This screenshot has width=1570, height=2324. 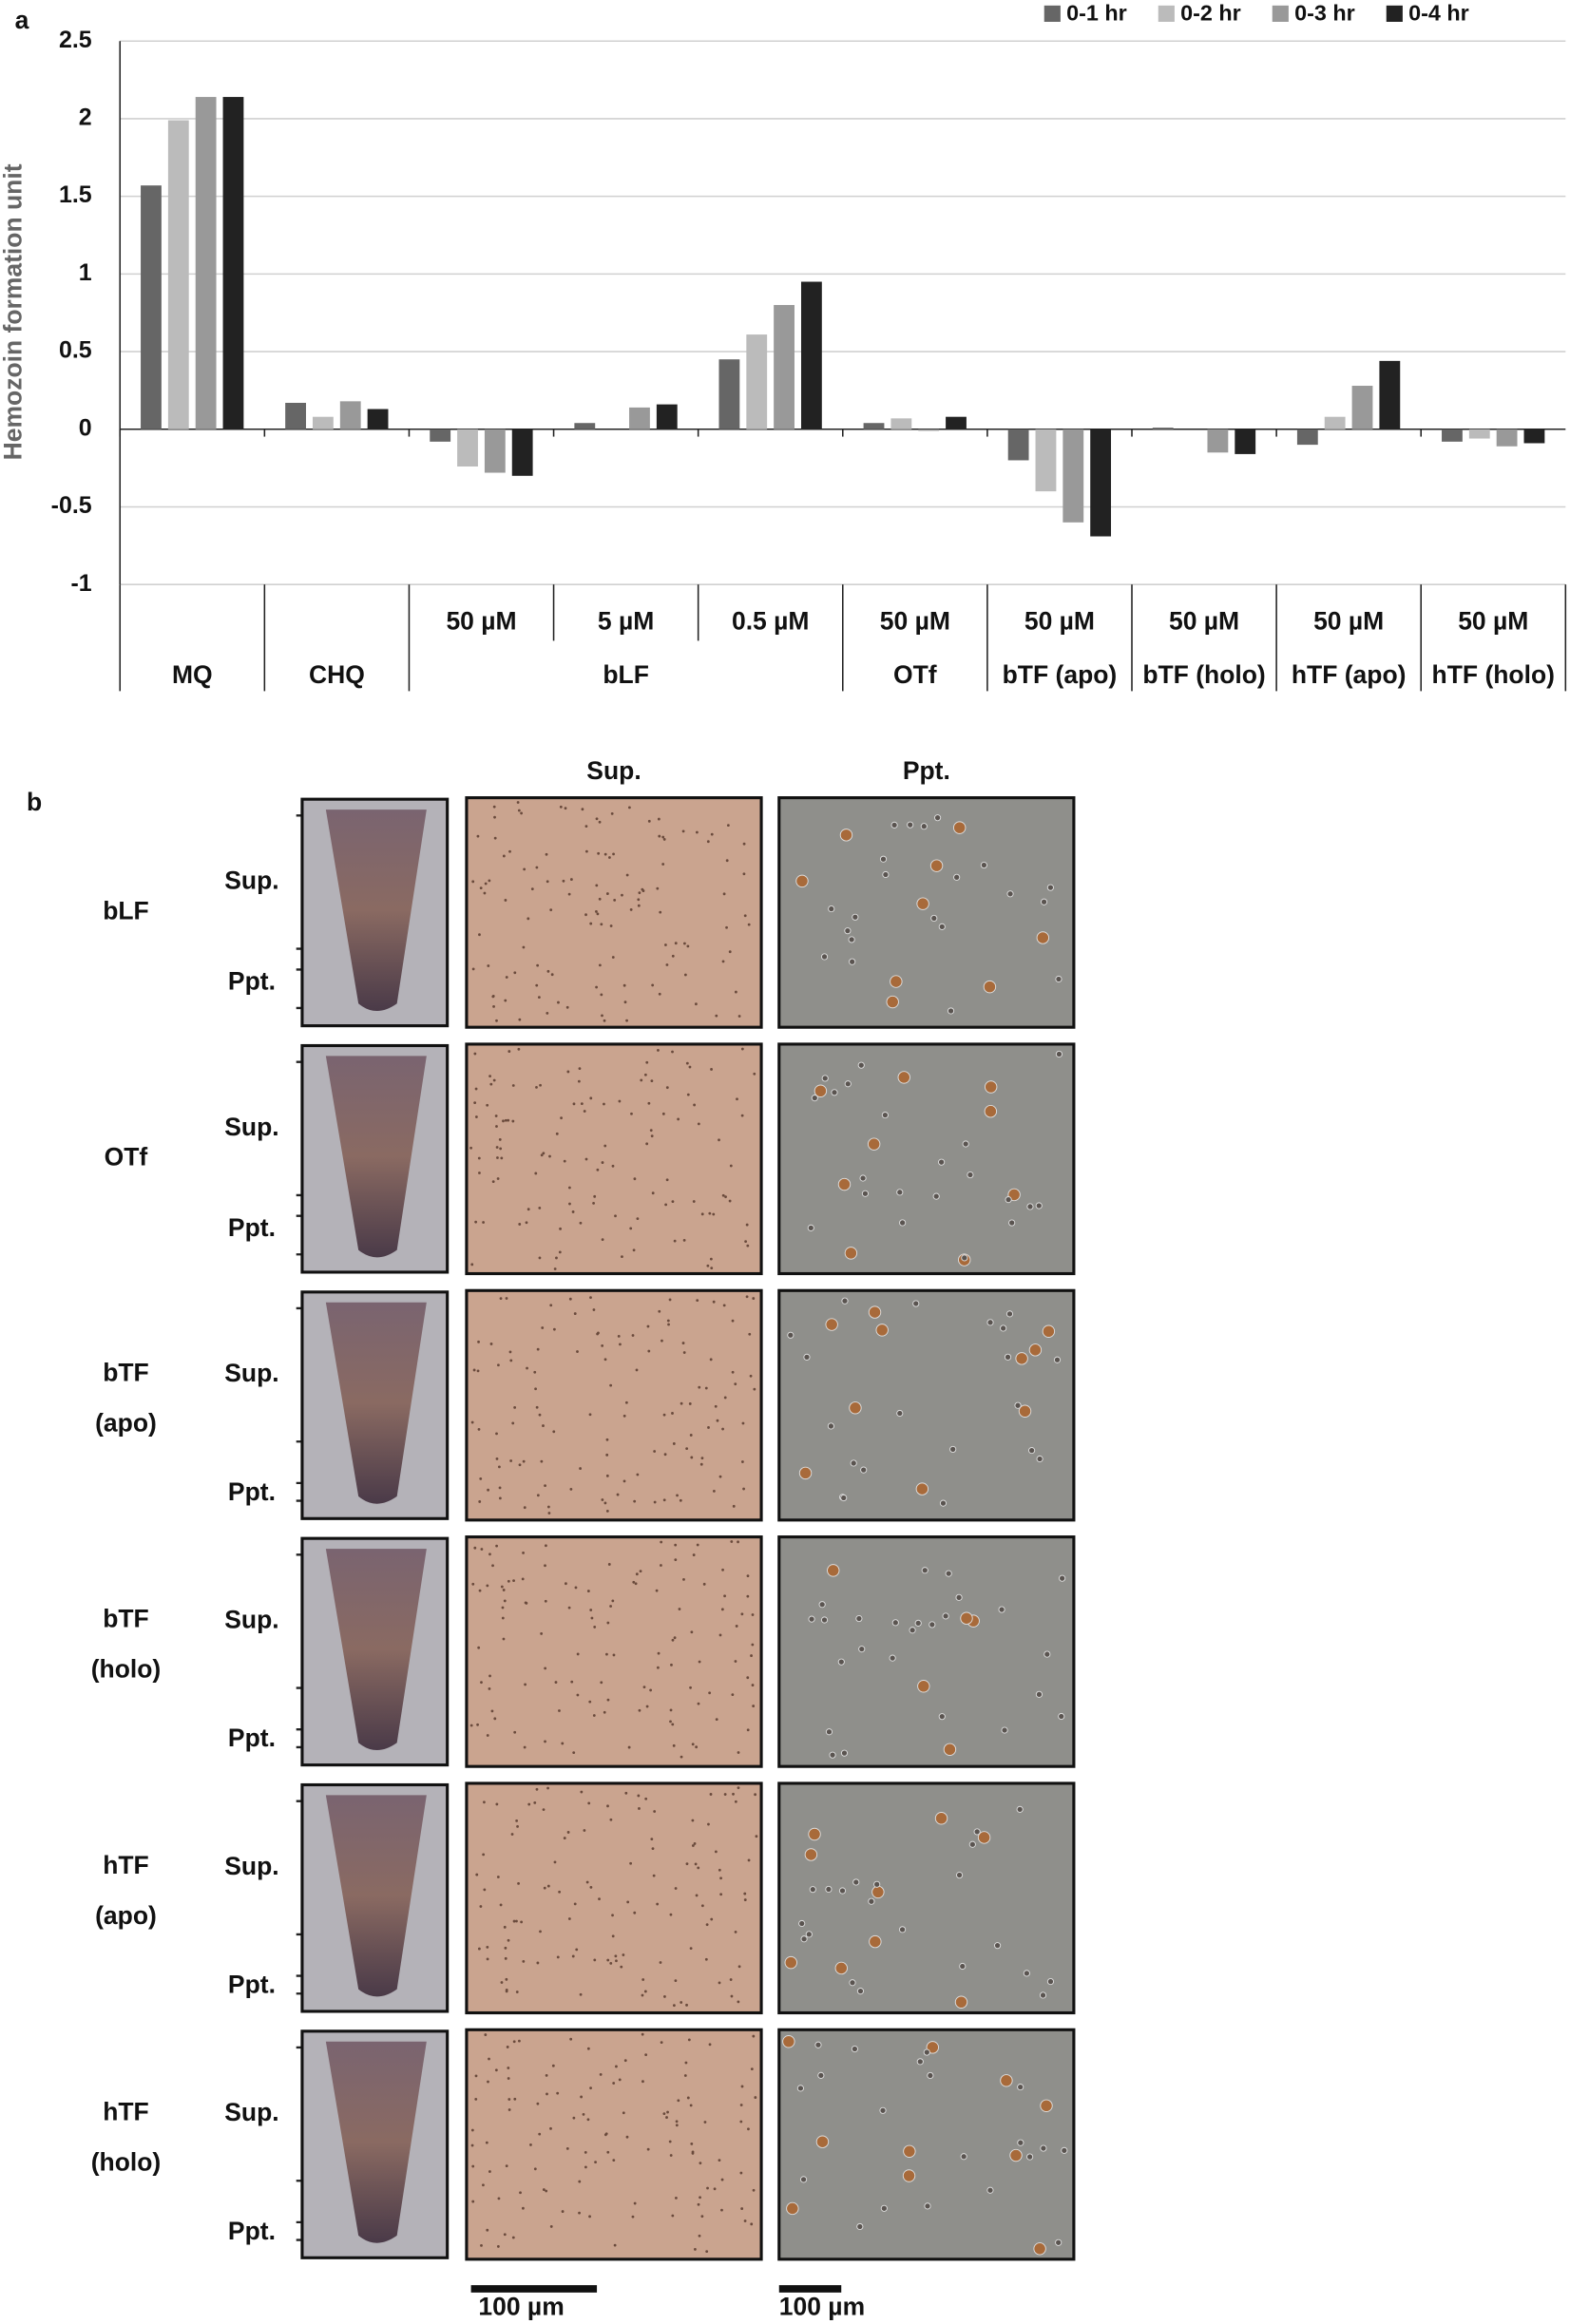 What do you see at coordinates (86, 118) in the screenshot?
I see `y-tick-label: 2` at bounding box center [86, 118].